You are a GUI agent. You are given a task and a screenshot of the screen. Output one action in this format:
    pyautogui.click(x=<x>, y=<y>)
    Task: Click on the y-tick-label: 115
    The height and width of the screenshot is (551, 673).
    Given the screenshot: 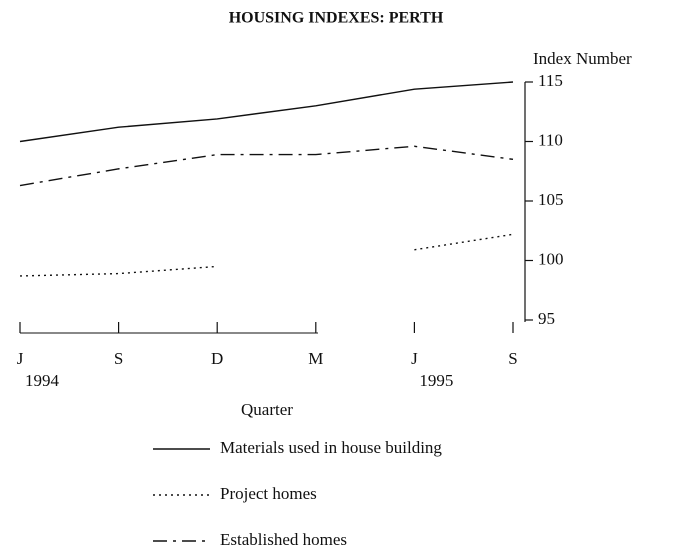 What is the action you would take?
    pyautogui.click(x=550, y=80)
    